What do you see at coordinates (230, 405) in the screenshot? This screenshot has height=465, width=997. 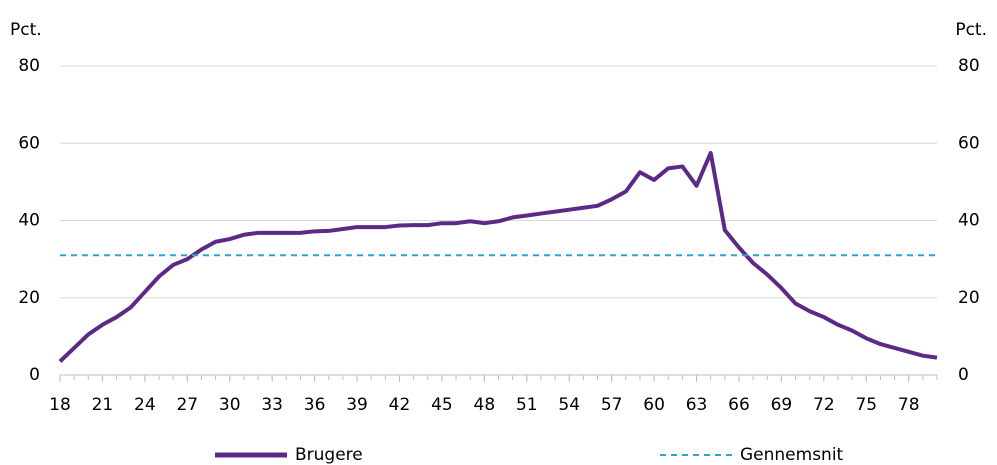 I see `x-tick-label: 30` at bounding box center [230, 405].